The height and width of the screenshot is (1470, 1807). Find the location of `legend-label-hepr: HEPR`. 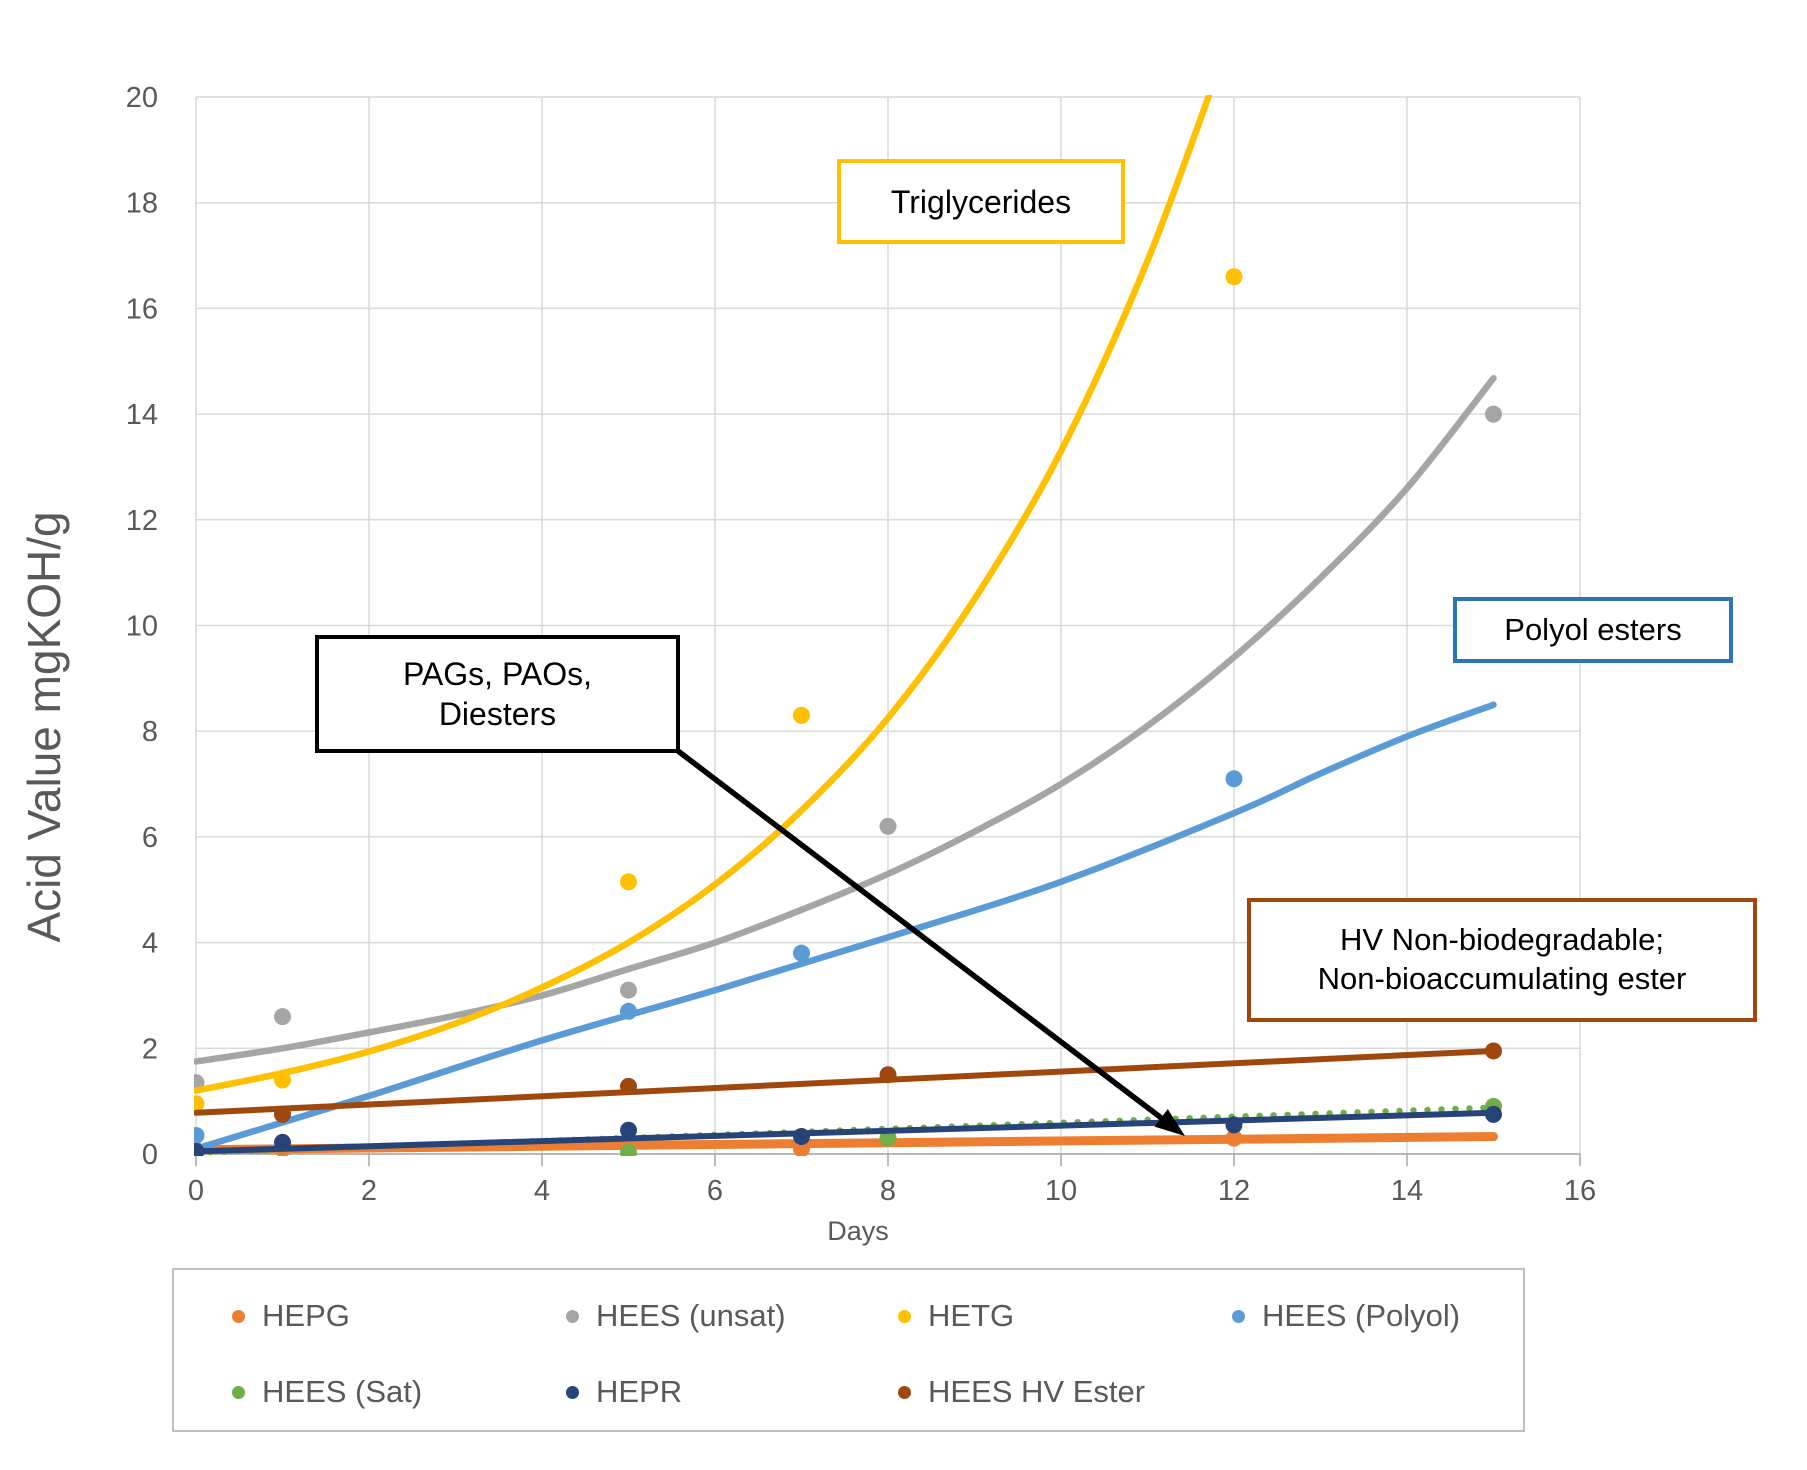

legend-label-hepr: HEPR is located at coordinates (639, 1391).